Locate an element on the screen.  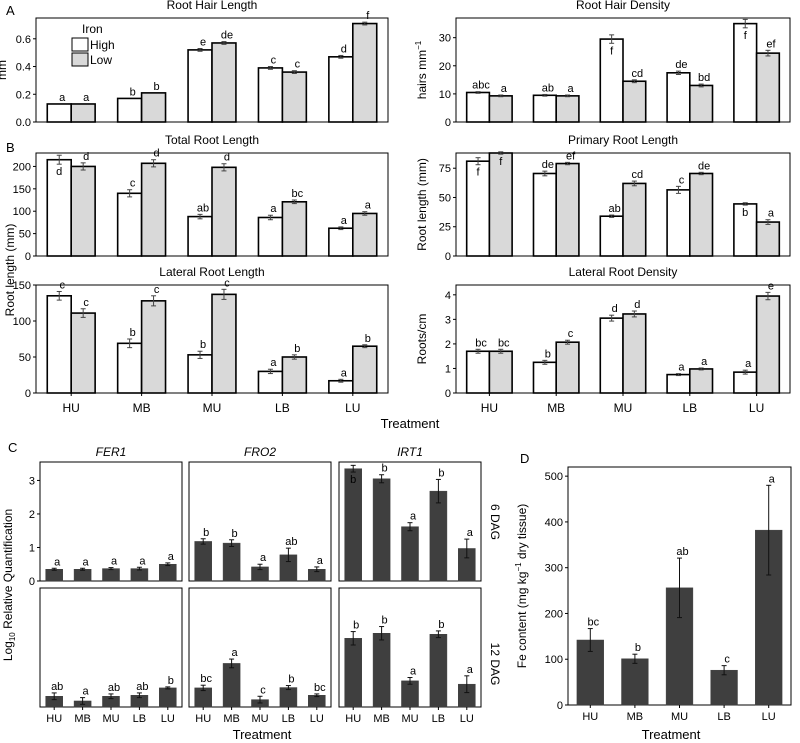
data-label: bd is located at coordinates (704, 78).